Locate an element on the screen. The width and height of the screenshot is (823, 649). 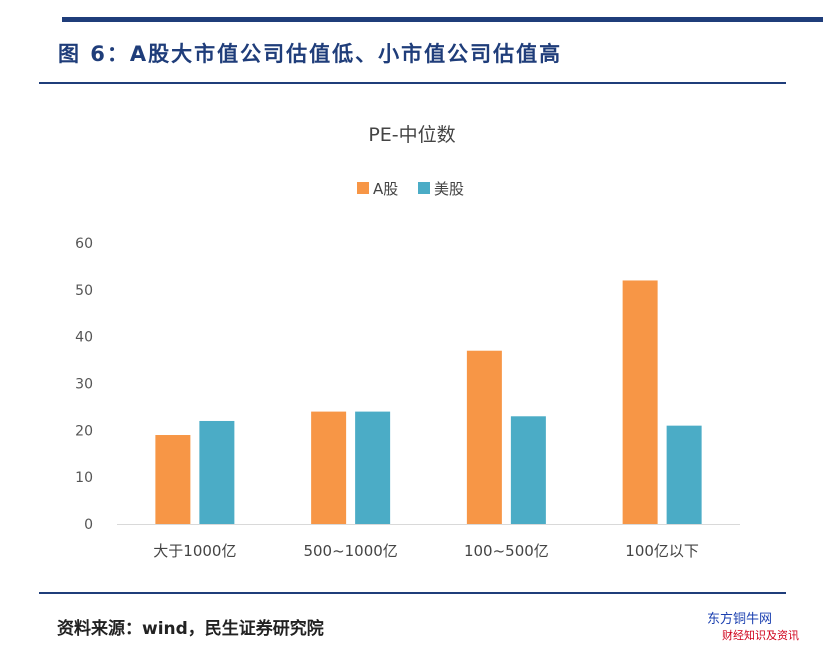
footer-divider is located at coordinates (412, 593).